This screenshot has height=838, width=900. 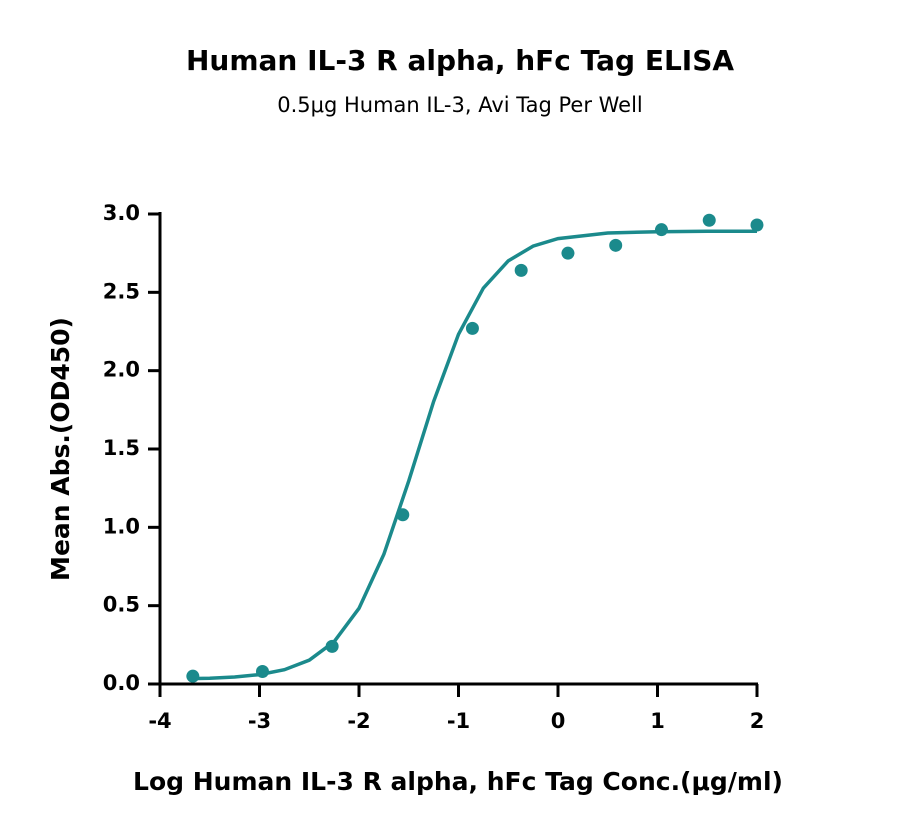 I want to click on x-tick-label: 2, so click(x=757, y=721).